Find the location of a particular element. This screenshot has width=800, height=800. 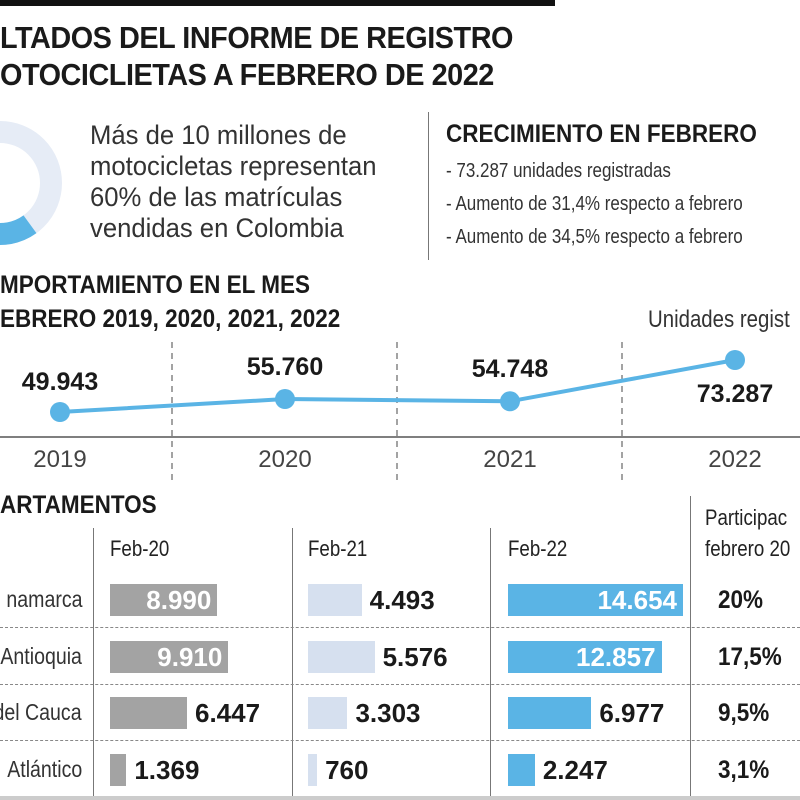

column-header: Feb-22 is located at coordinates (538, 548).